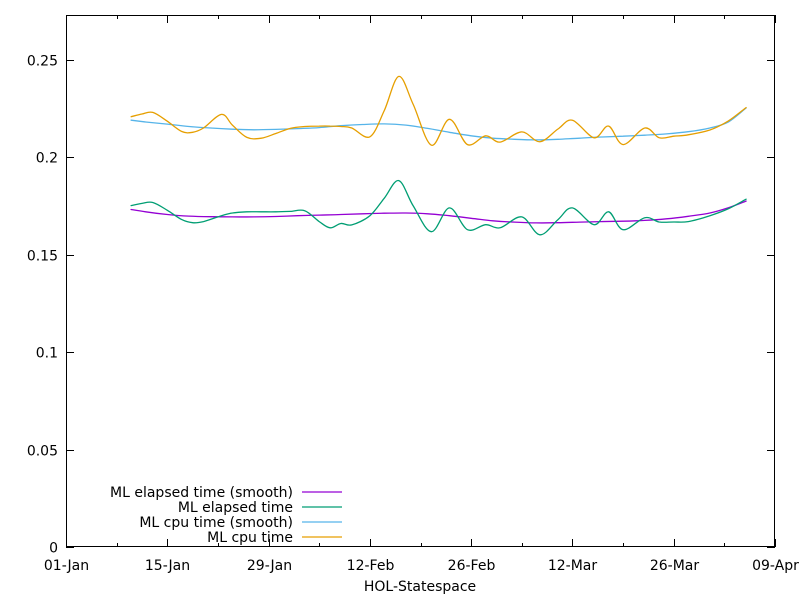  What do you see at coordinates (53, 549) in the screenshot?
I see `y-tick-label: 0` at bounding box center [53, 549].